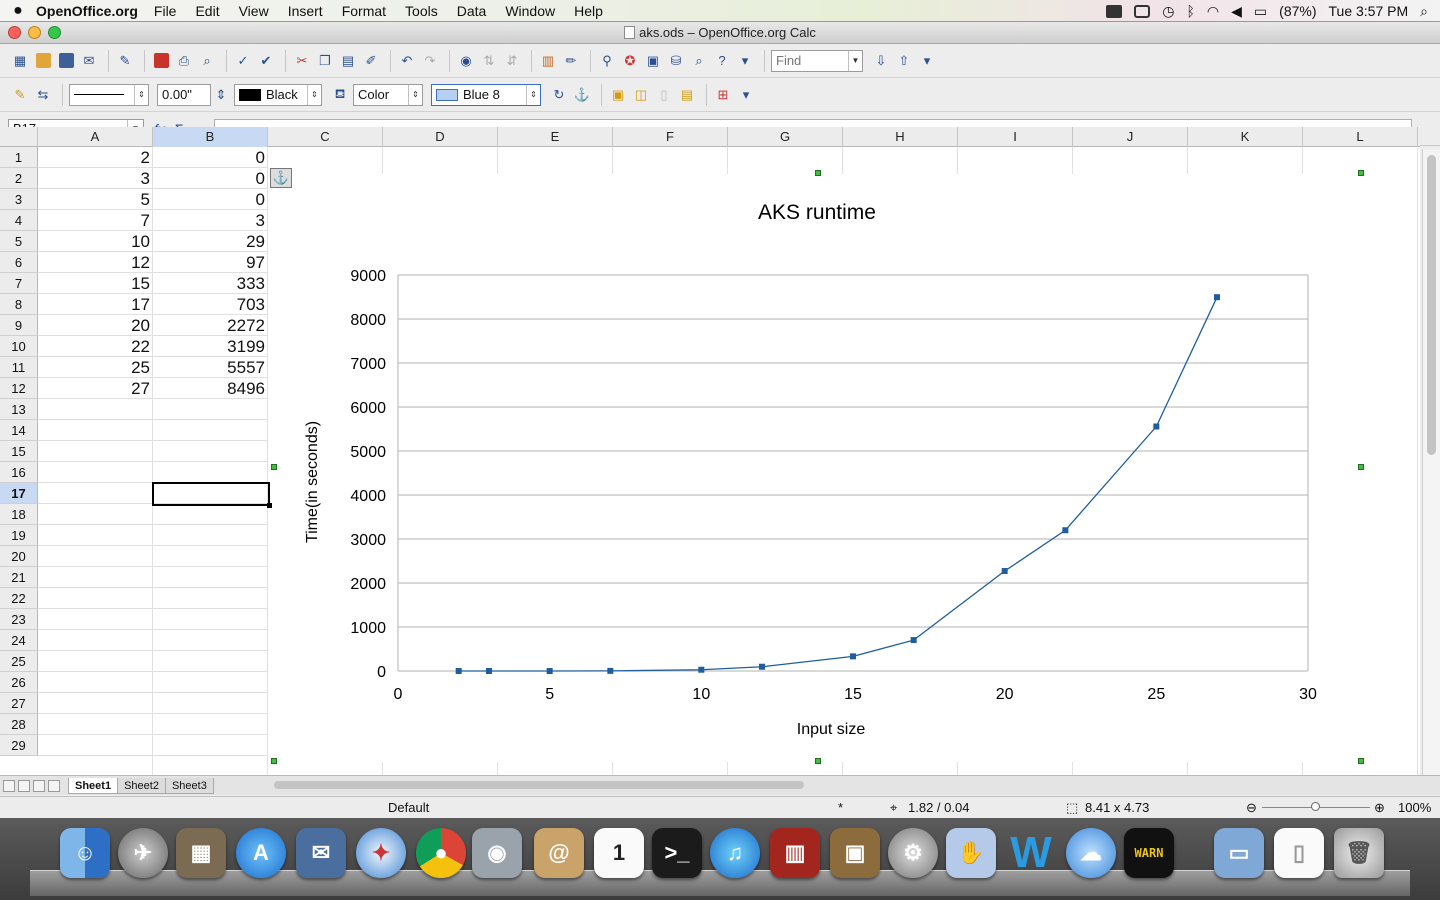 This screenshot has height=900, width=1440. What do you see at coordinates (95, 724) in the screenshot?
I see `cell-a28` at bounding box center [95, 724].